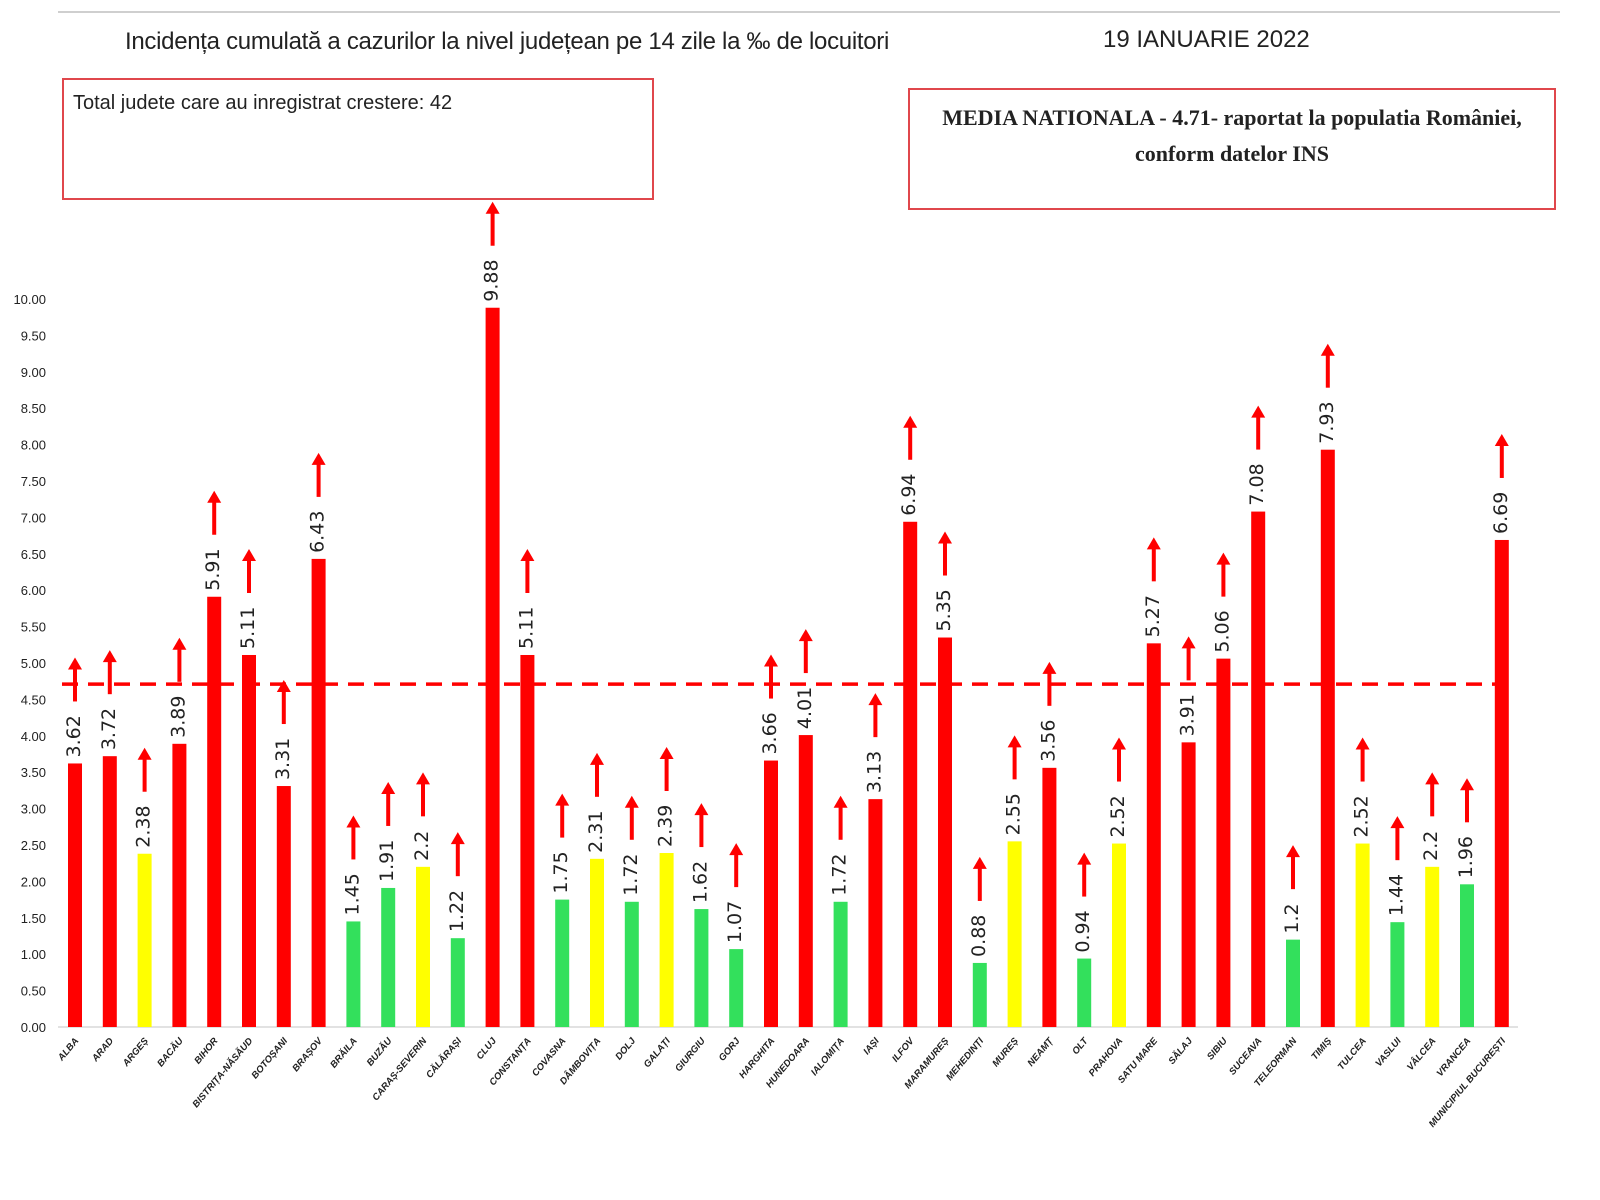 This screenshot has height=1200, width=1600. What do you see at coordinates (690, 1054) in the screenshot?
I see `x-tick-label: GIURGIU` at bounding box center [690, 1054].